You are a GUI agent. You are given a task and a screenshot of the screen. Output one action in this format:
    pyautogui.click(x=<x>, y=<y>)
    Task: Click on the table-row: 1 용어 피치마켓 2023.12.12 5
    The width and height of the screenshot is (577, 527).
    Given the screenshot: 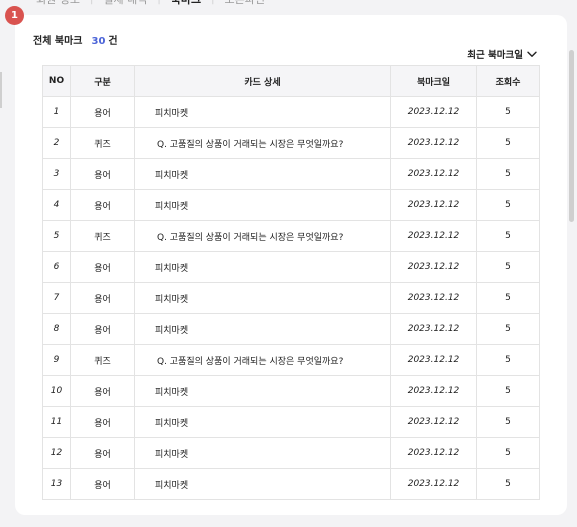 What is the action you would take?
    pyautogui.click(x=291, y=112)
    